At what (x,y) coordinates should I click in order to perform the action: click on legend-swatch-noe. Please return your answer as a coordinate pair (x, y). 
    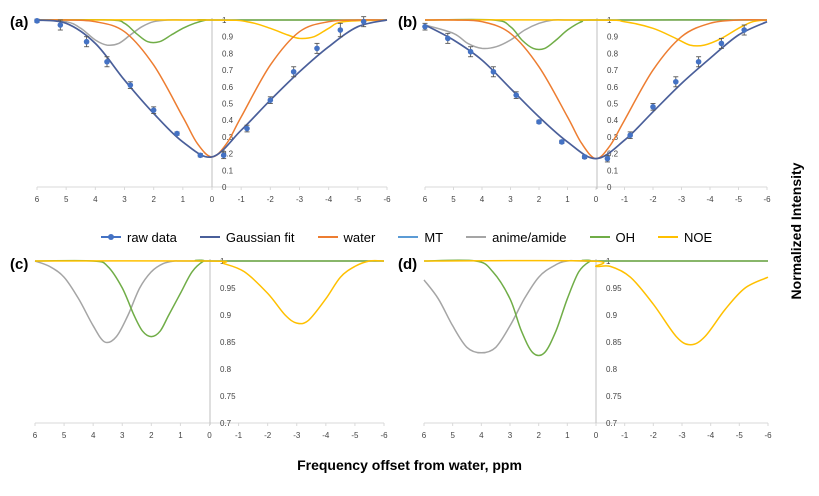
    Looking at the image, I should click on (668, 237).